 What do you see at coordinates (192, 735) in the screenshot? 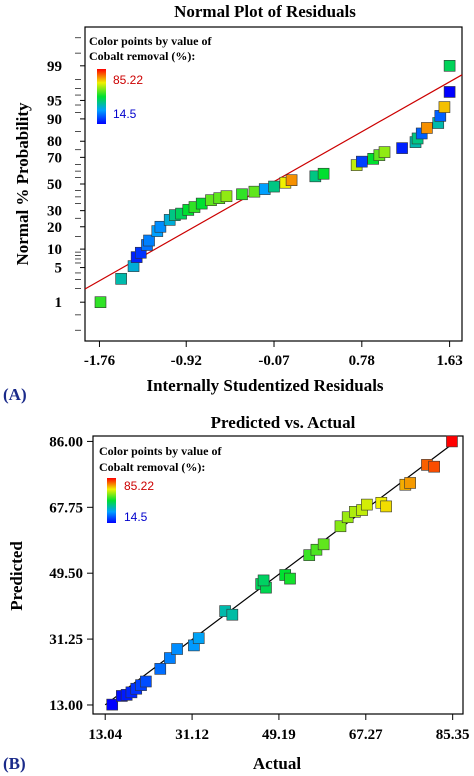
I see `x-tick-label: 31.12` at bounding box center [192, 735].